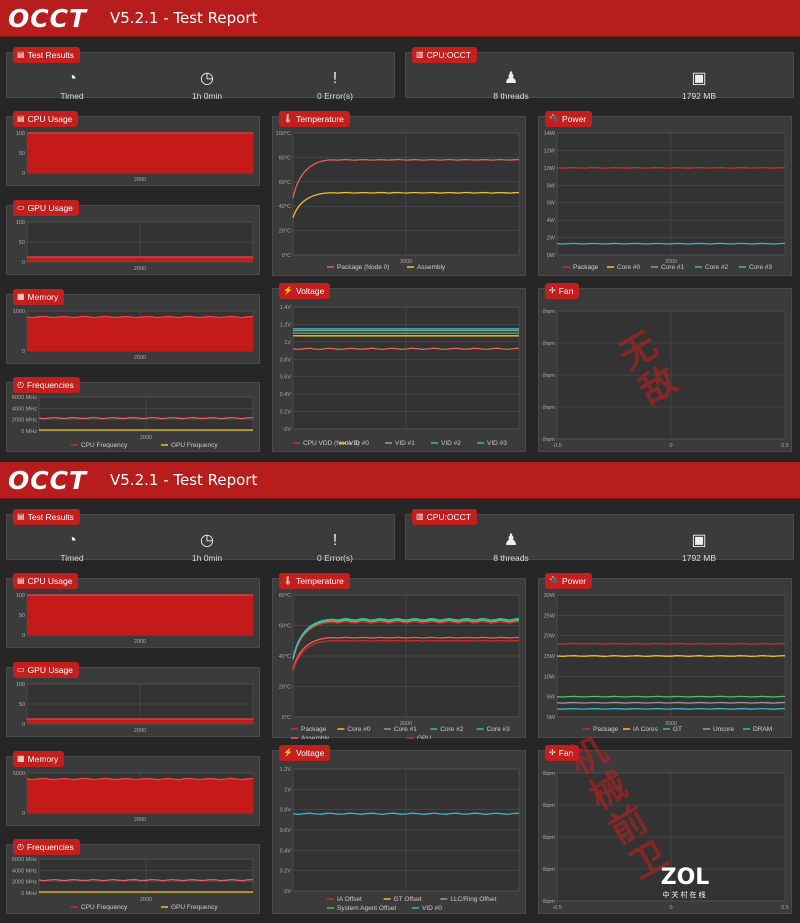  I want to click on stat-memory: ▣ 1792 MB, so click(699, 85).